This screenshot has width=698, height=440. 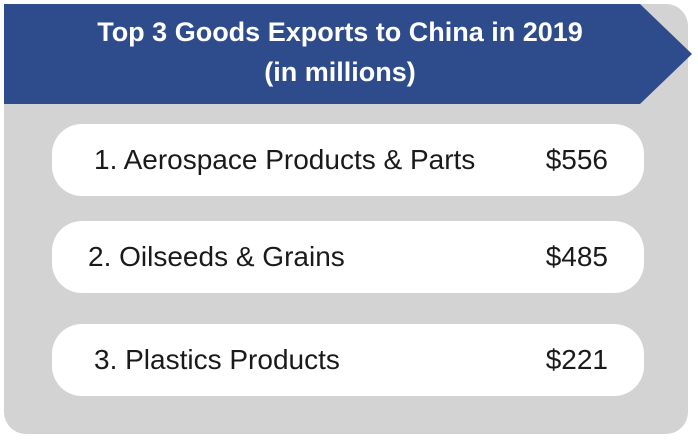 What do you see at coordinates (340, 32) in the screenshot?
I see `header-title-line1: Top 3 Goods Exports to China in 2019` at bounding box center [340, 32].